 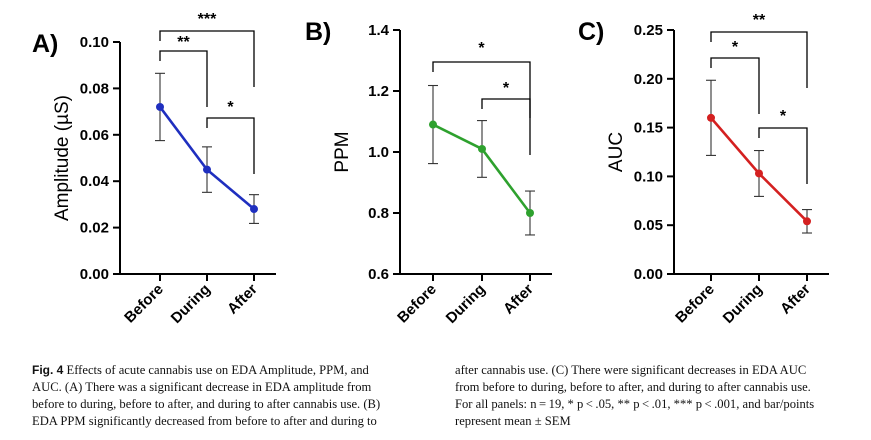 I want to click on y-tick-label: 0.8, so click(x=378, y=213).